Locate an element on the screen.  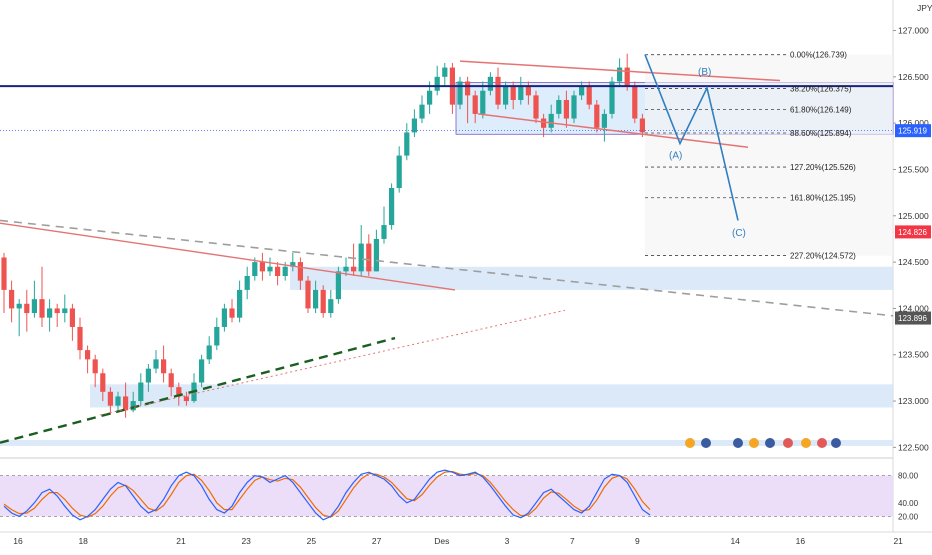
price-badge-label: 125.919 is located at coordinates (912, 131).